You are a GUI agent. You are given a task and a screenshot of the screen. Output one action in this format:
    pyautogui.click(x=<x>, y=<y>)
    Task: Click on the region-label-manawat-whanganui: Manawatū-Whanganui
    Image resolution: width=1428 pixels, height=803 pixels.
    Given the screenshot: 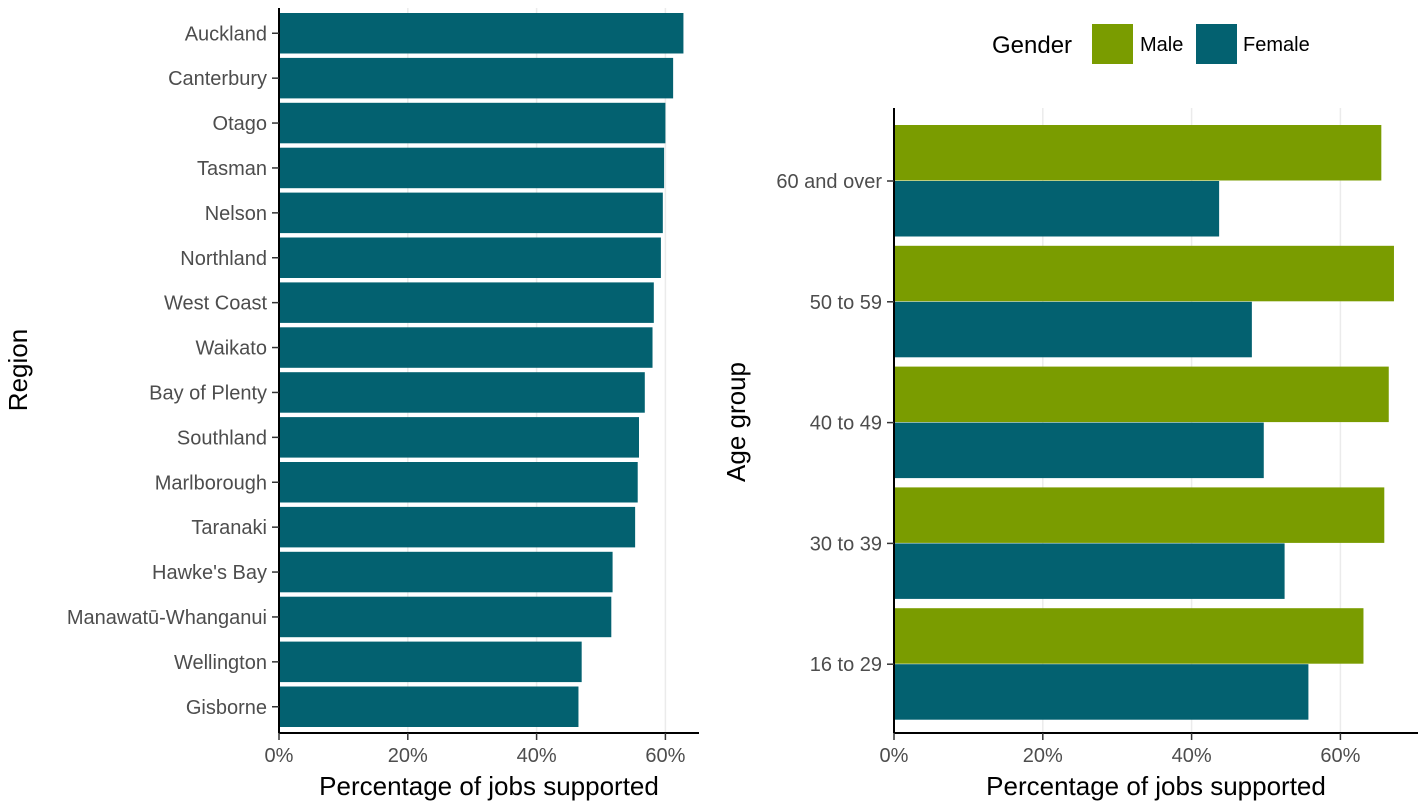 What is the action you would take?
    pyautogui.click(x=167, y=618)
    